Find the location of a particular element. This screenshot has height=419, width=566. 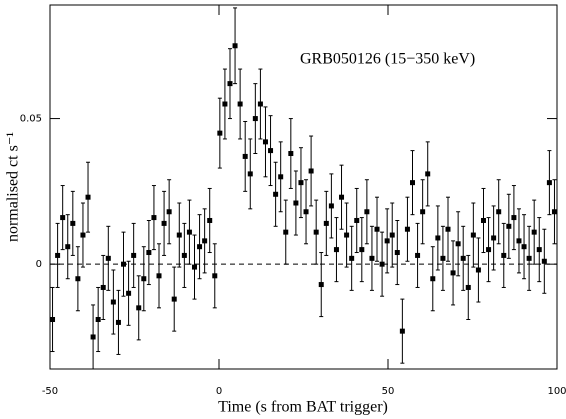

y-tick-label: 0.05 is located at coordinates (31, 119).